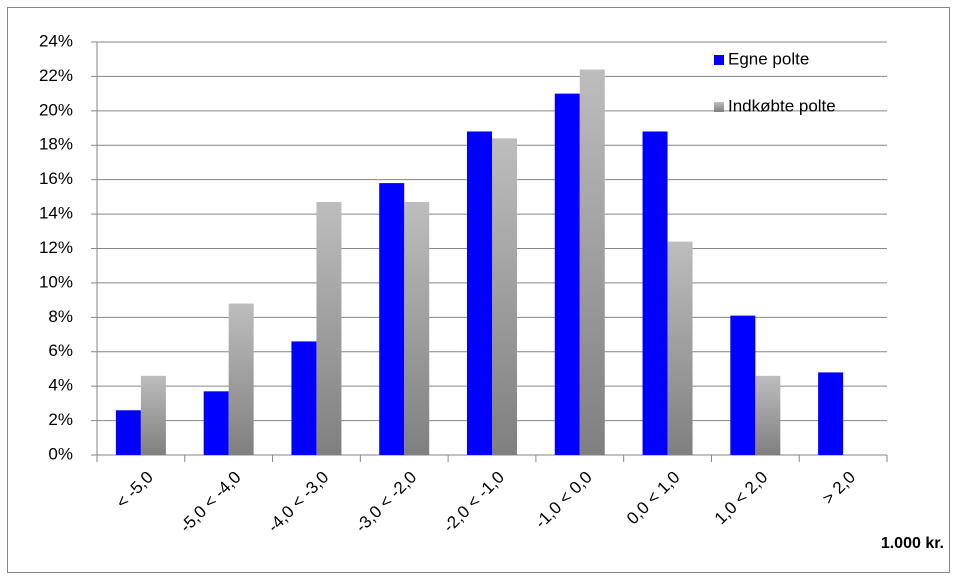  What do you see at coordinates (60, 316) in the screenshot?
I see `y-tick-label: 8%` at bounding box center [60, 316].